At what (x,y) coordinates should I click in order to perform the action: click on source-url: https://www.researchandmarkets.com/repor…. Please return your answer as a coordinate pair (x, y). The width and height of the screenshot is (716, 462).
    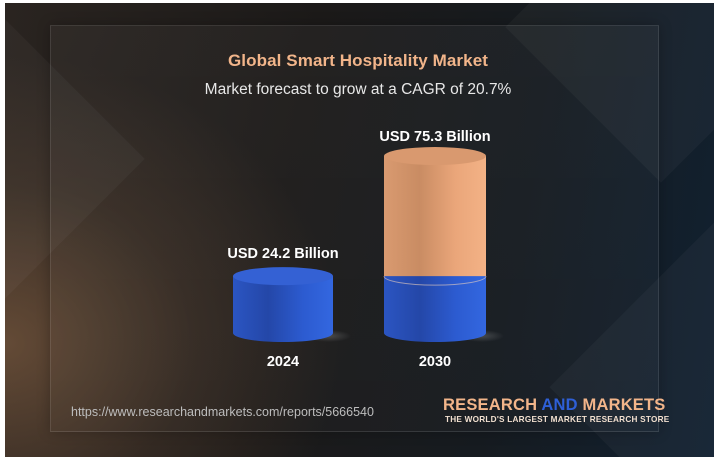
    Looking at the image, I should click on (222, 412).